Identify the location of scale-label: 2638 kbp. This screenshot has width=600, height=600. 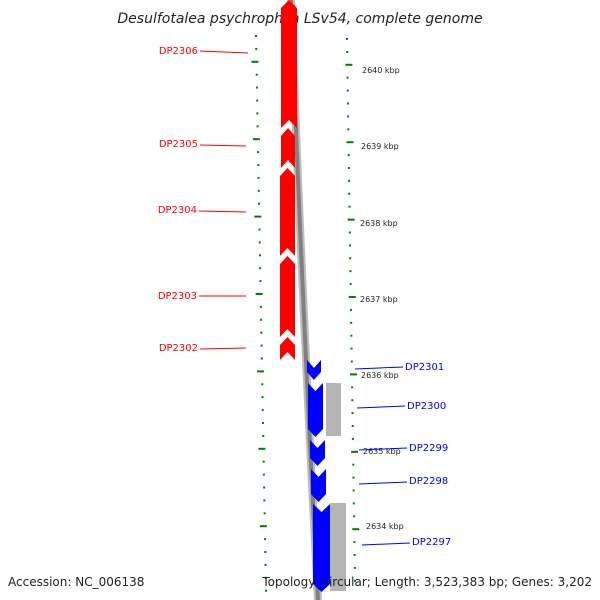
(379, 223).